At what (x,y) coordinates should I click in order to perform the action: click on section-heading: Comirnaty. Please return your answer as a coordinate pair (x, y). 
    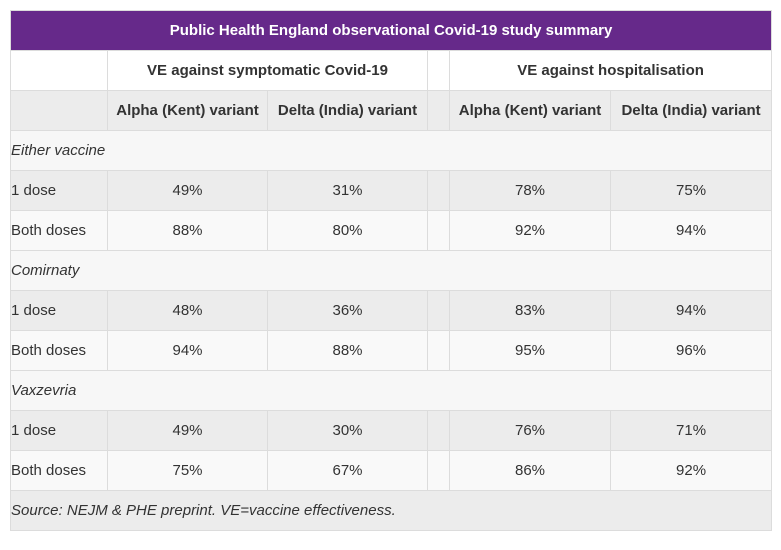
    Looking at the image, I should click on (391, 270).